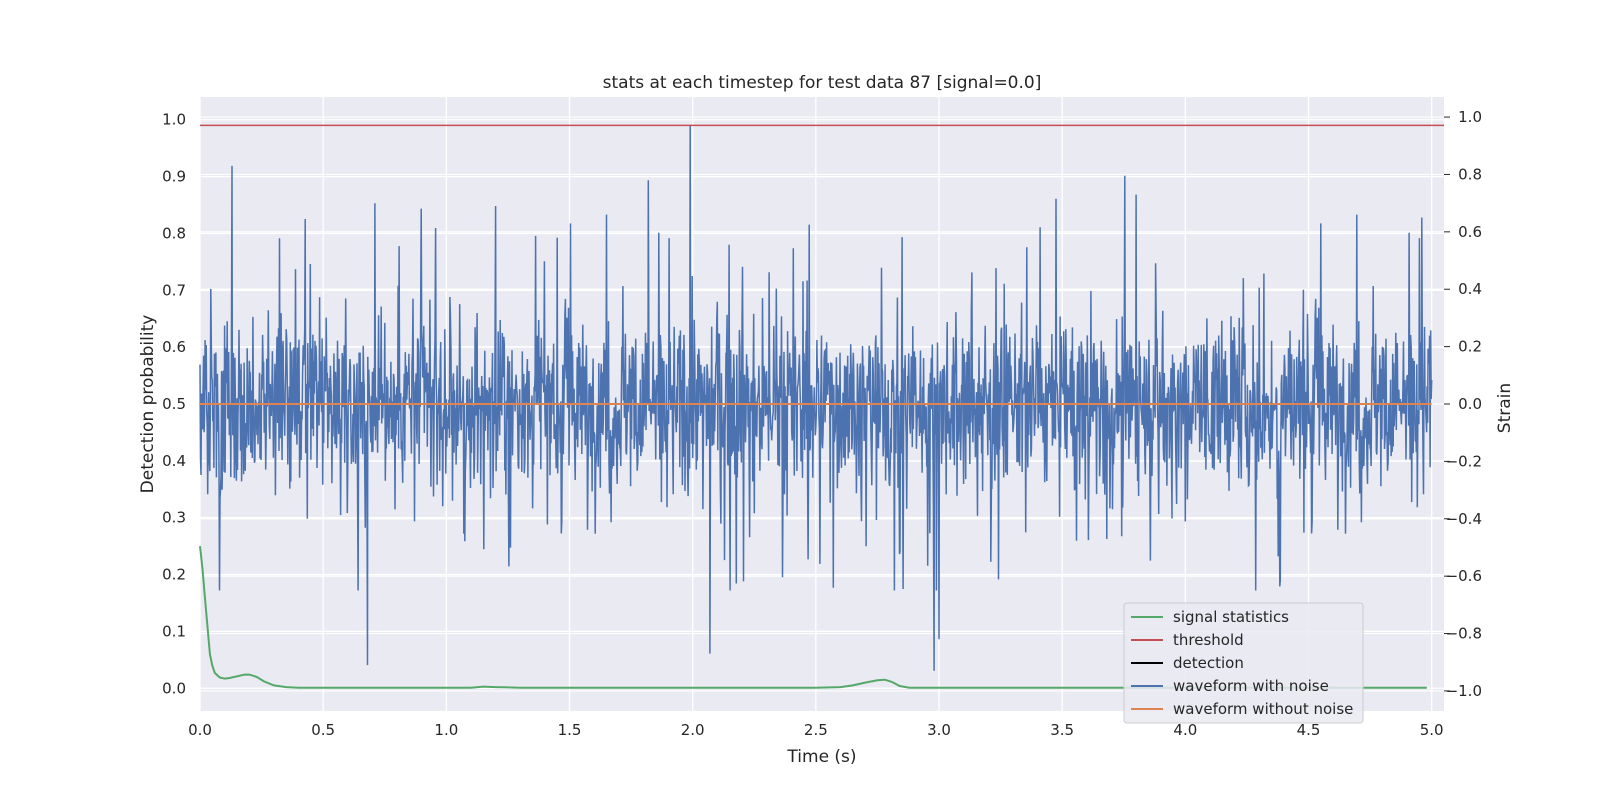 The image size is (1600, 800). Describe the element at coordinates (1470, 232) in the screenshot. I see `y2-tick-label: 0.6` at that location.